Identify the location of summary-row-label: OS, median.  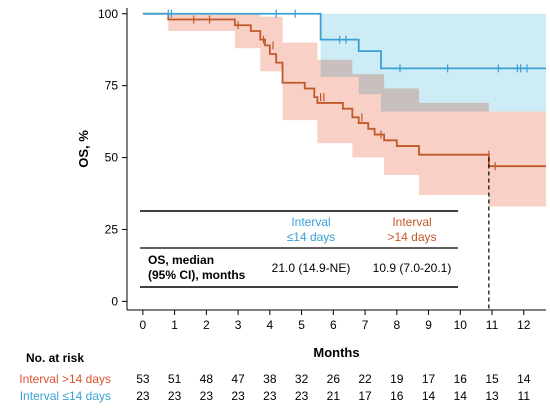
(181, 260).